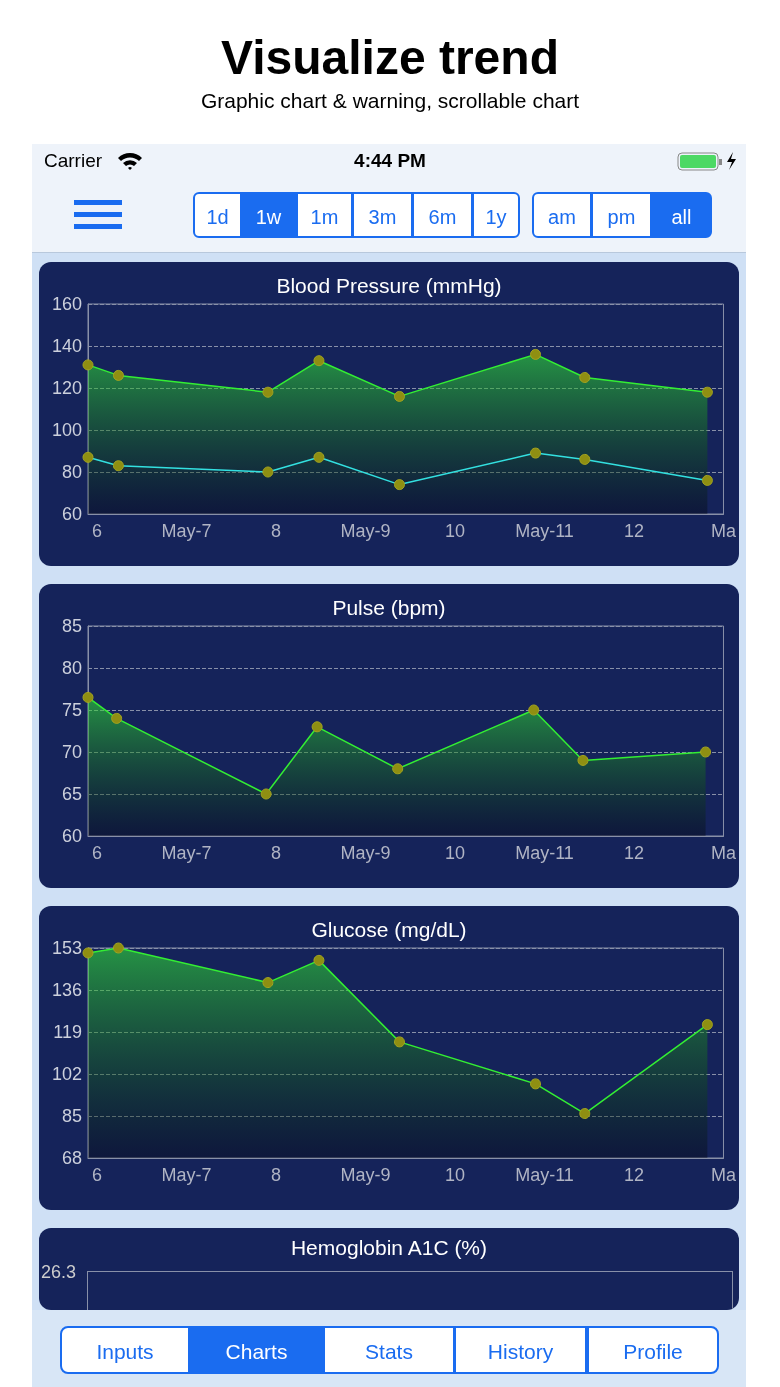 The image size is (780, 1387). I want to click on y-tick-label: 68, so click(71, 1158).